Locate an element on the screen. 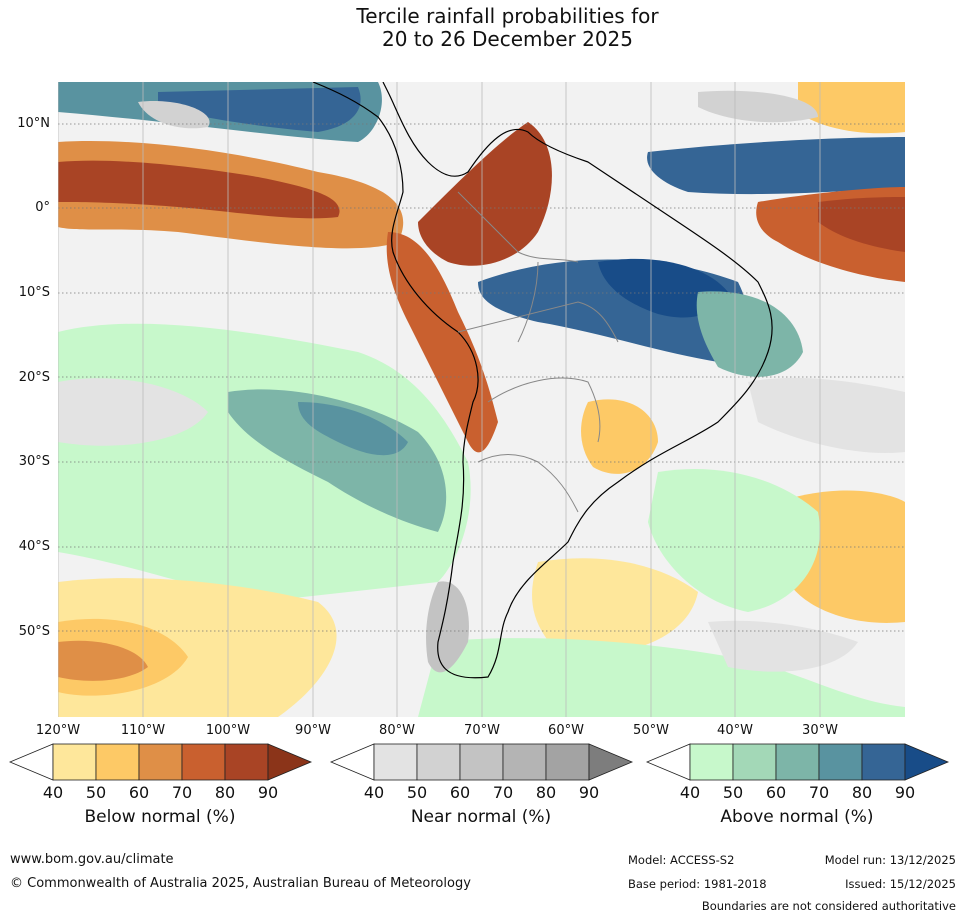  colorbar-near-normal-tick: 90 is located at coordinates (589, 792).